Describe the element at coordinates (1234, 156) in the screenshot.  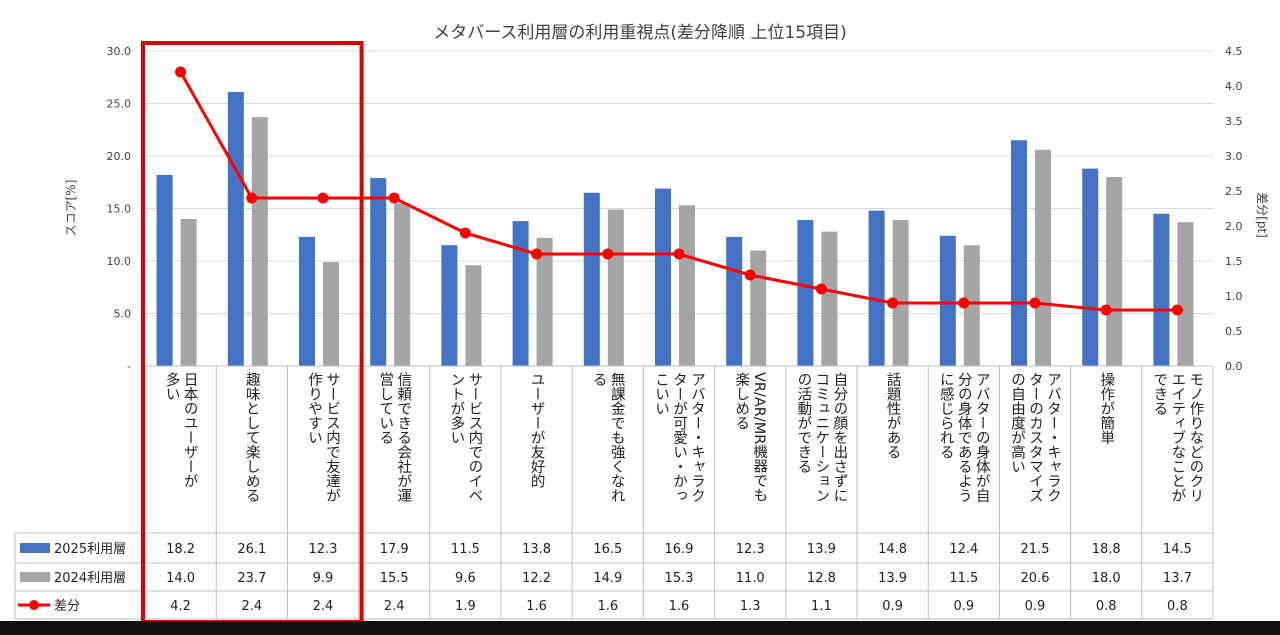
I see `y2-tick-label: 3.0` at that location.